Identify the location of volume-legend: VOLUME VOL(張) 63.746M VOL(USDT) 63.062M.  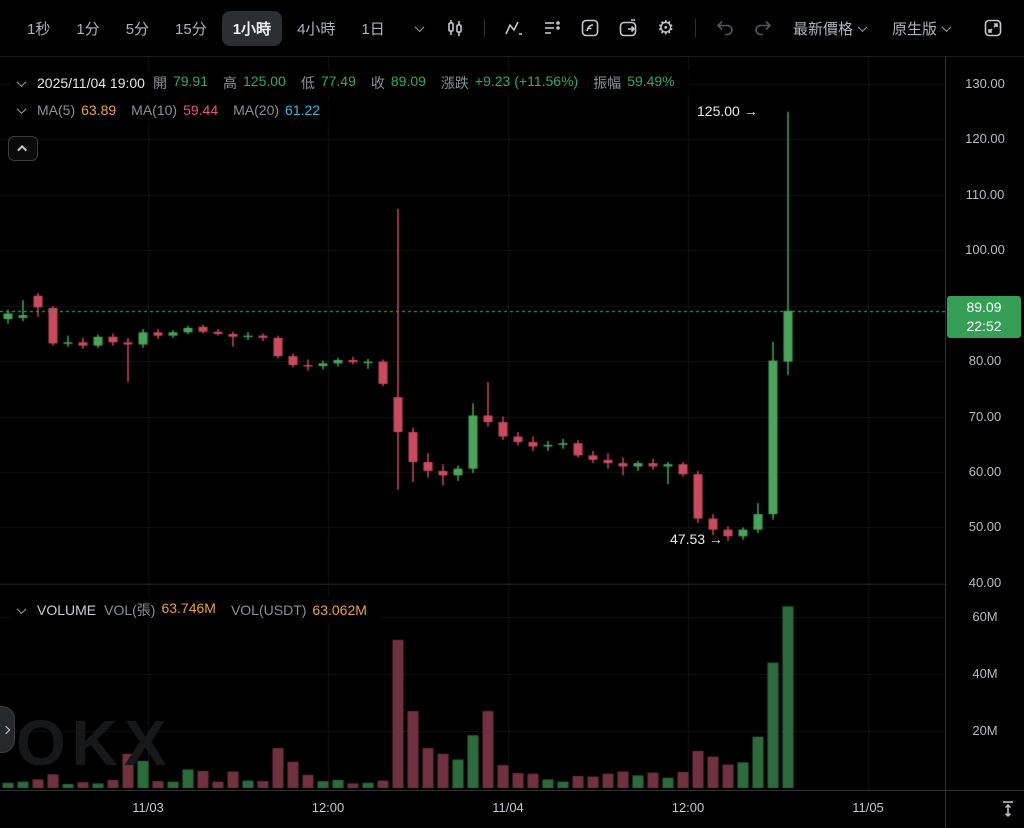
(196, 610).